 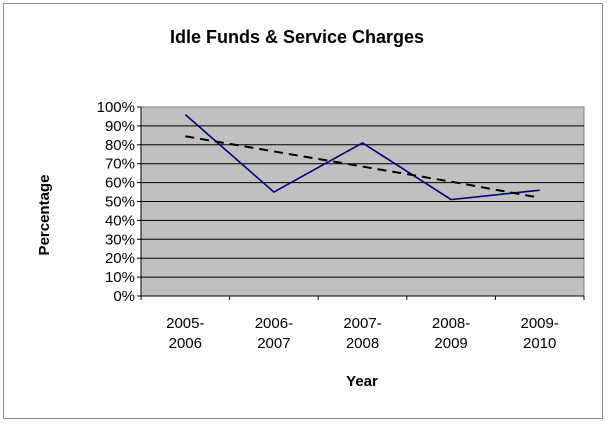 I want to click on y-tick-label: 30%, so click(x=120, y=239).